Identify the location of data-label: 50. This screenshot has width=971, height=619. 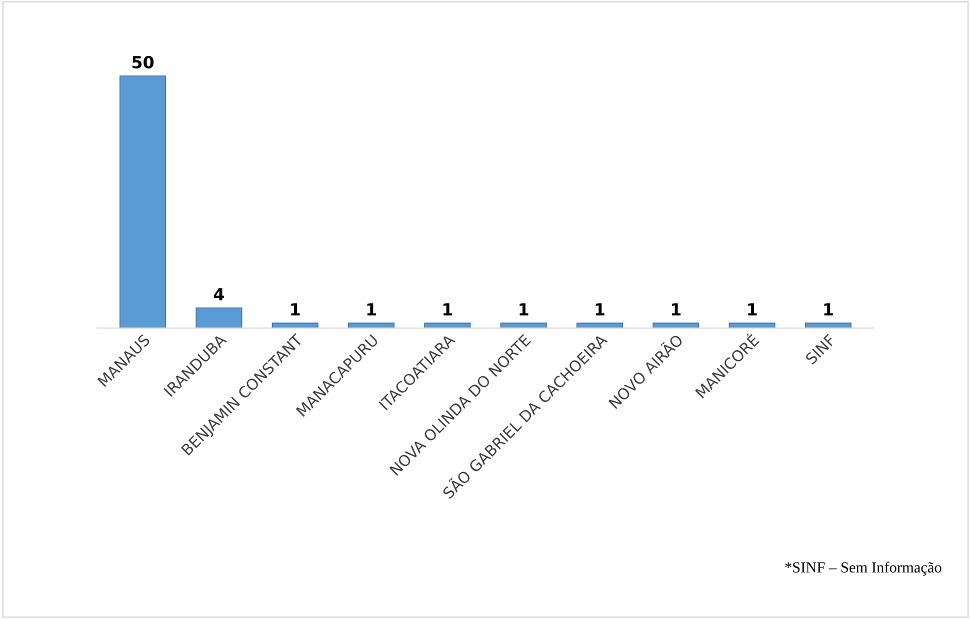
(143, 62).